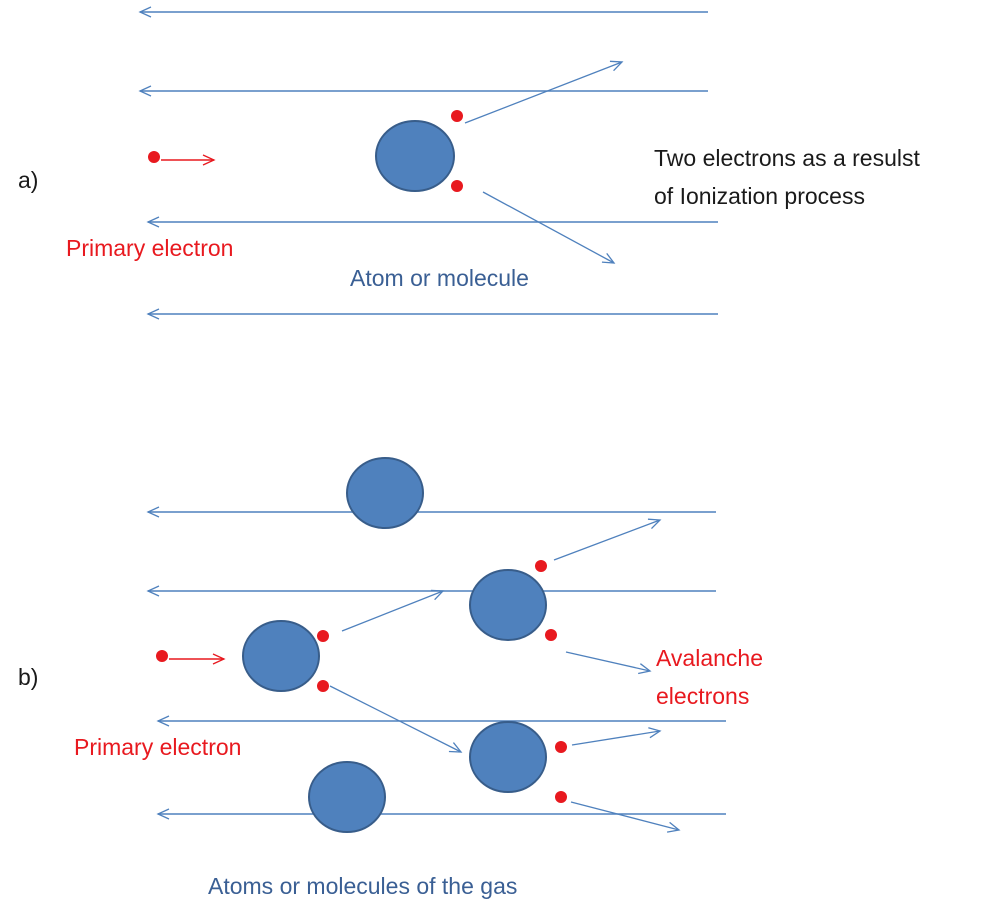 This screenshot has height=914, width=994. Describe the element at coordinates (28, 180) in the screenshot. I see `panel-a-label: a)` at that location.